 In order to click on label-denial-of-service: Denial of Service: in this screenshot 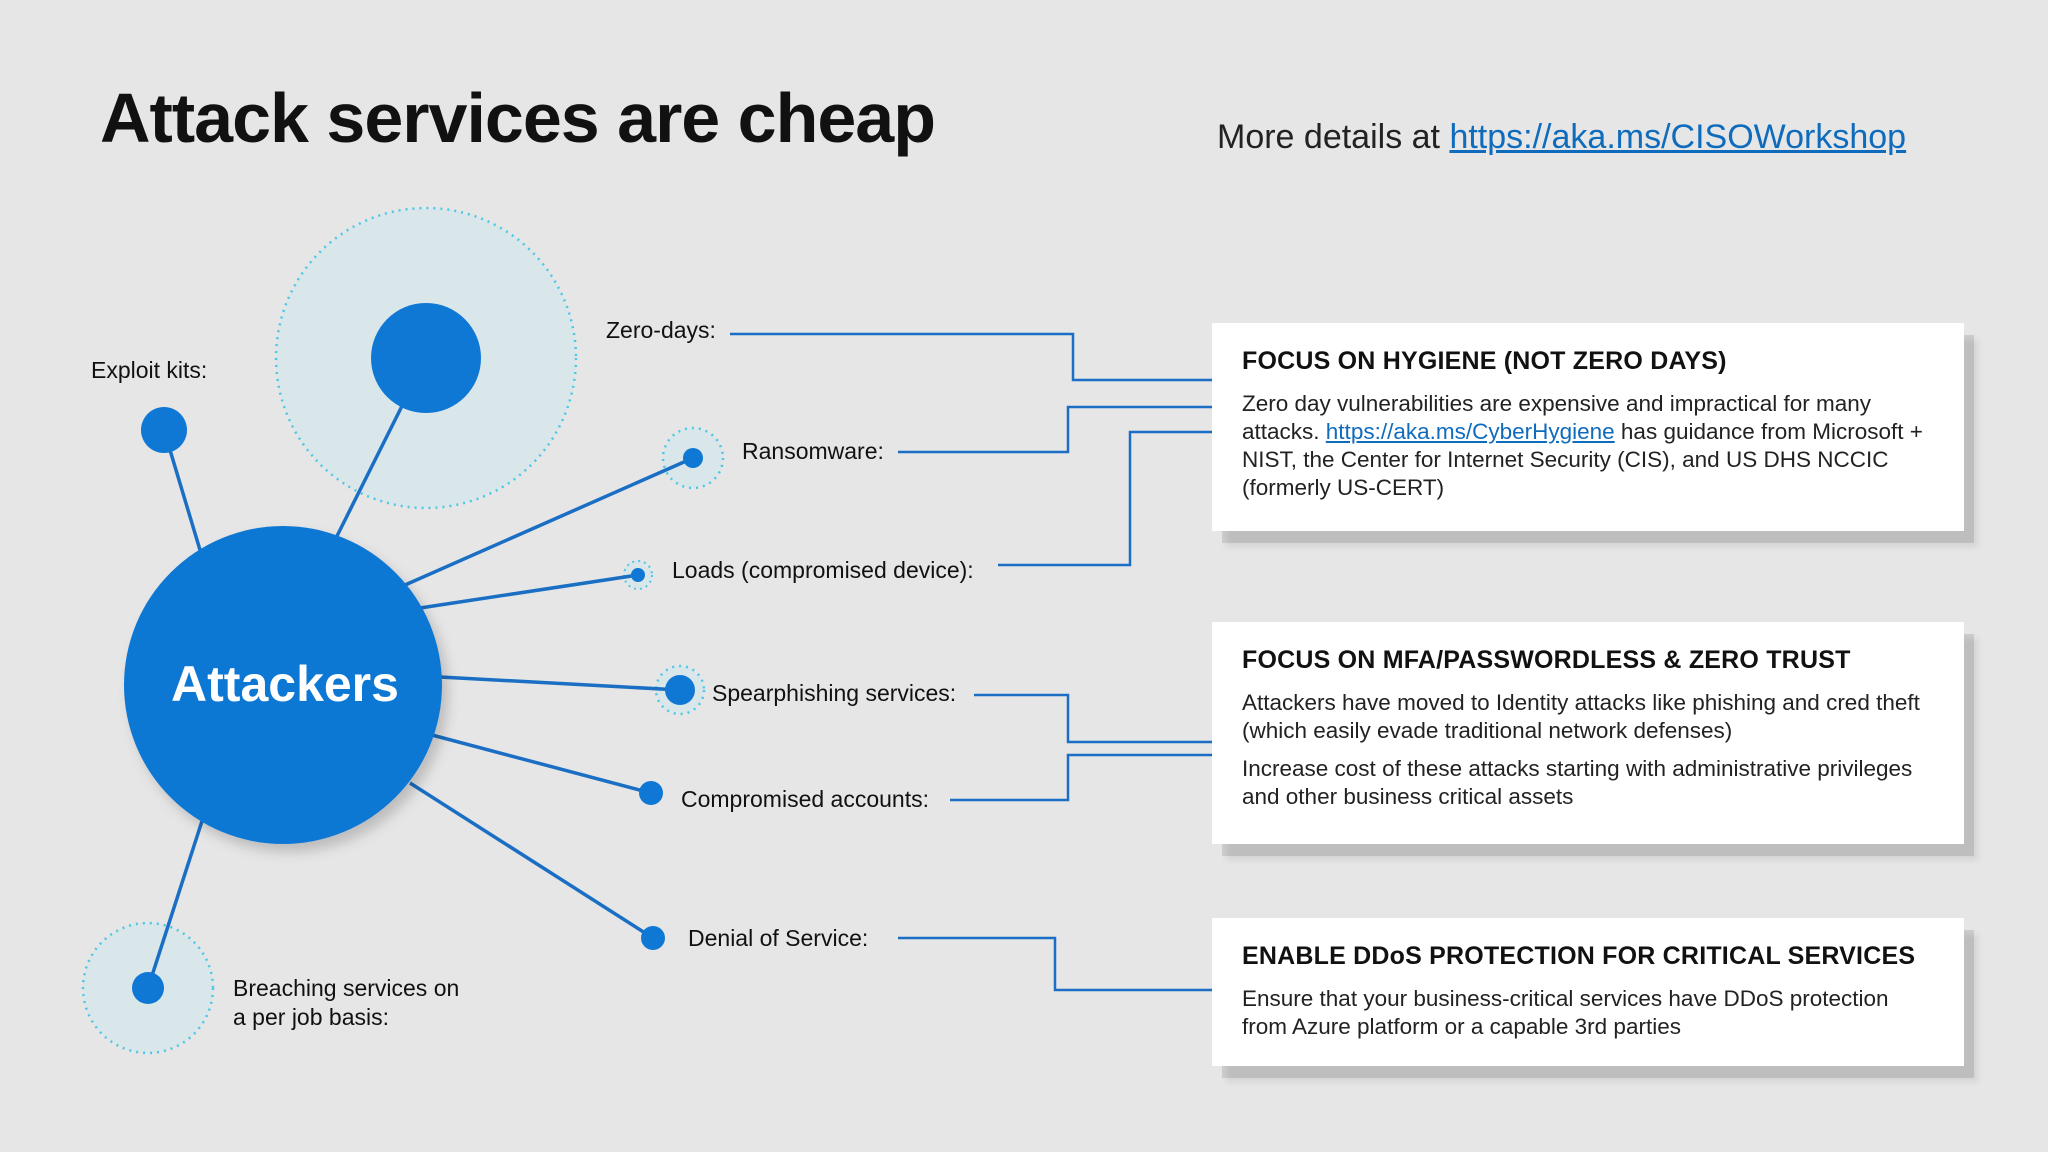, I will do `click(778, 938)`.